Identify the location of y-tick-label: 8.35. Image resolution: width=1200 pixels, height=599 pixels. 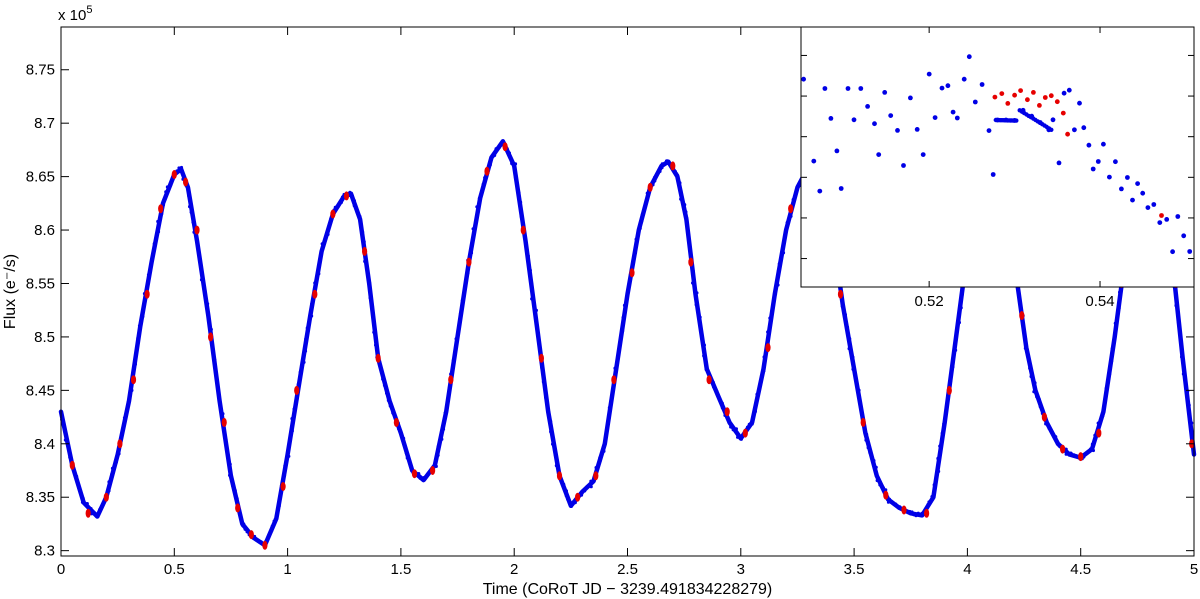
(40, 497).